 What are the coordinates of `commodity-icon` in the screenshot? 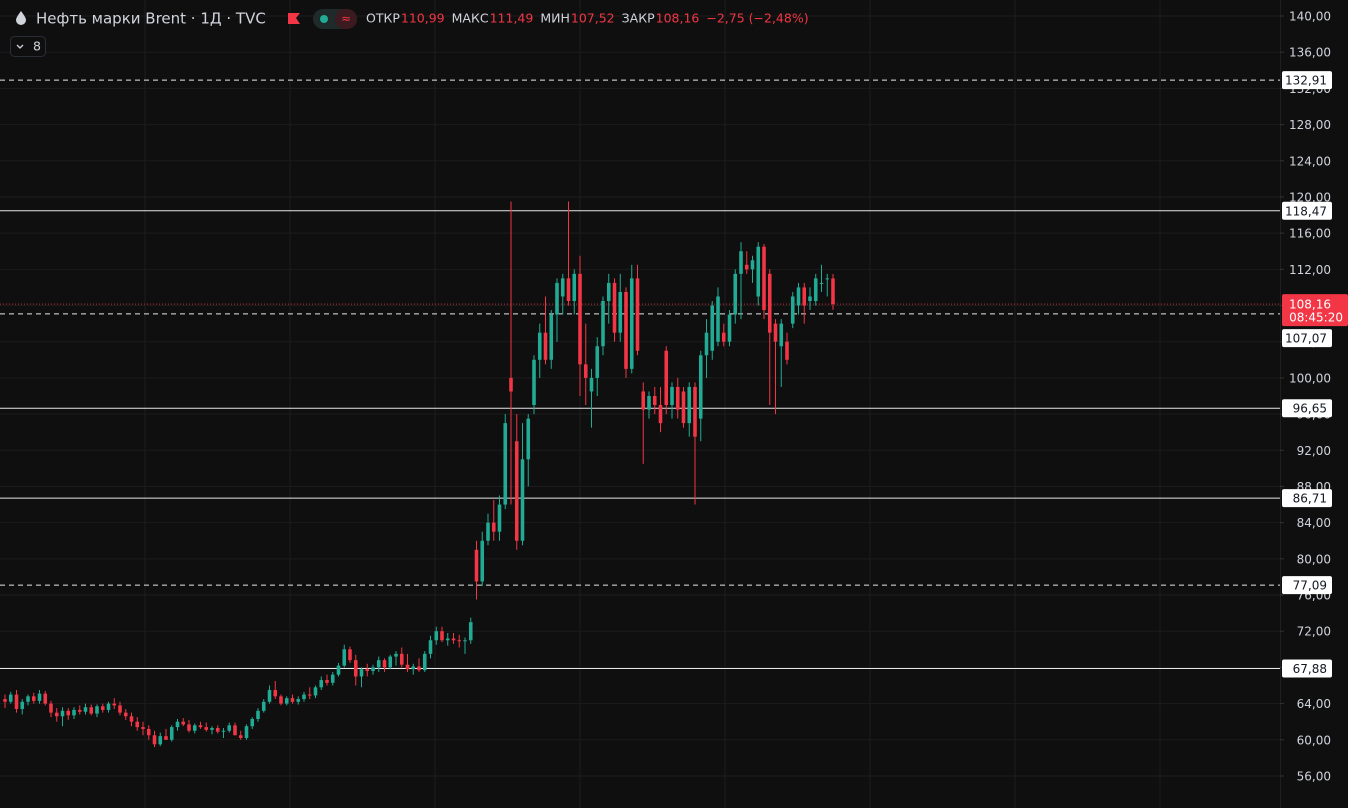 It's located at (21, 18).